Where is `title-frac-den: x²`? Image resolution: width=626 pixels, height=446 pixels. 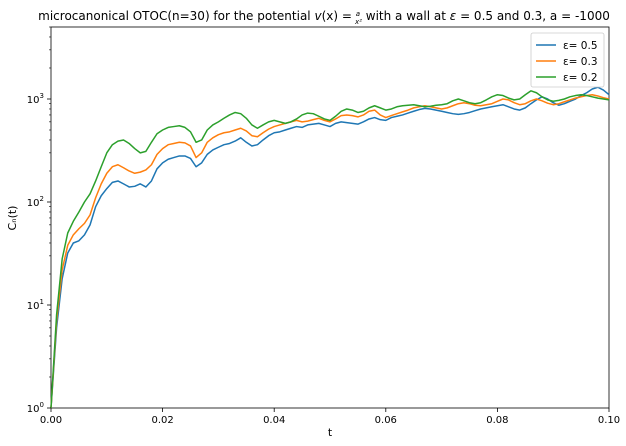 title-frac-den: x² is located at coordinates (358, 22).